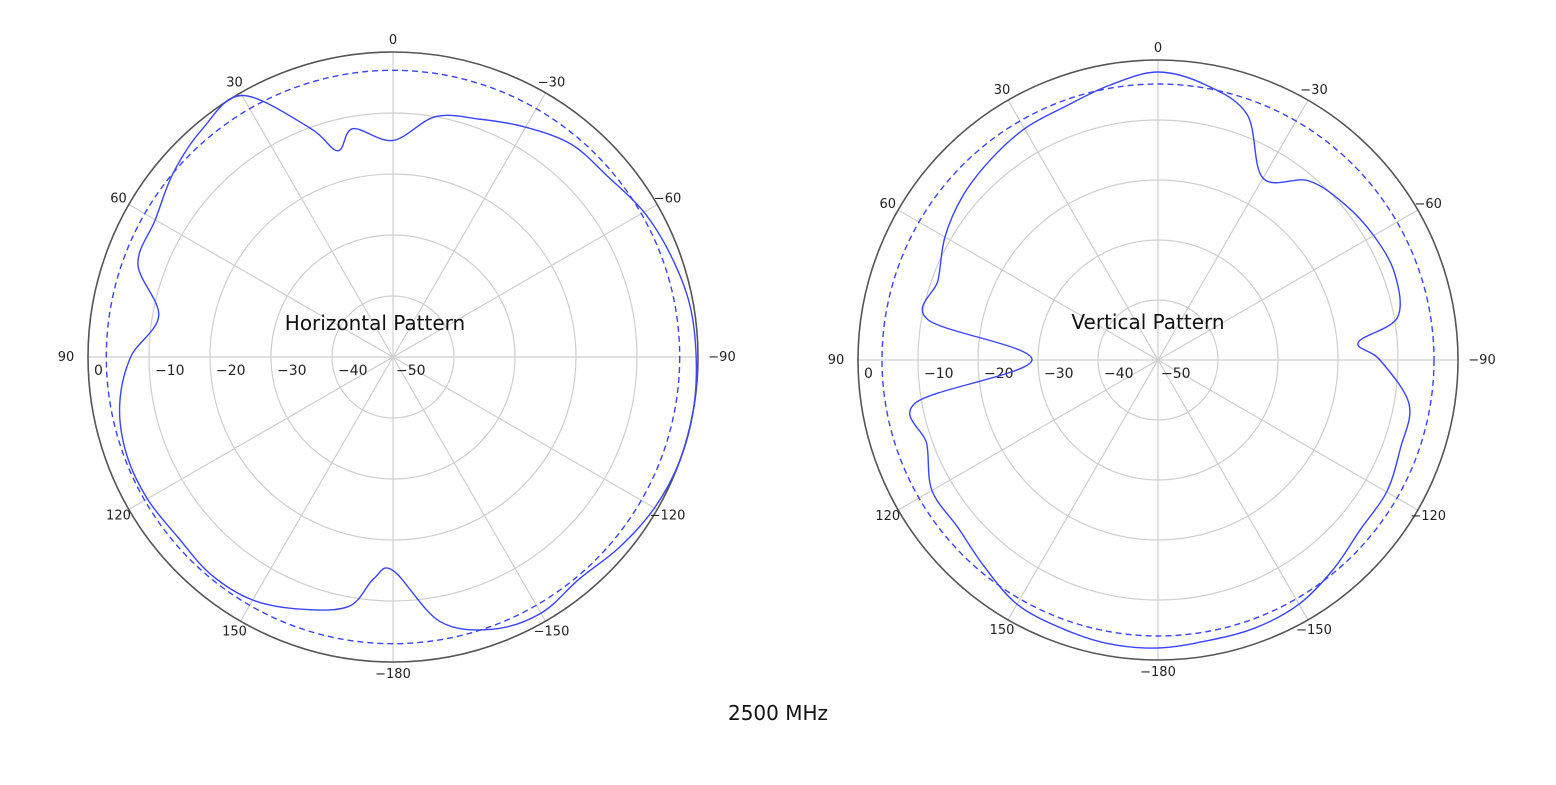 This screenshot has width=1556, height=785. What do you see at coordinates (1147, 322) in the screenshot?
I see `vertical-pattern-title: Vertical Pattern` at bounding box center [1147, 322].